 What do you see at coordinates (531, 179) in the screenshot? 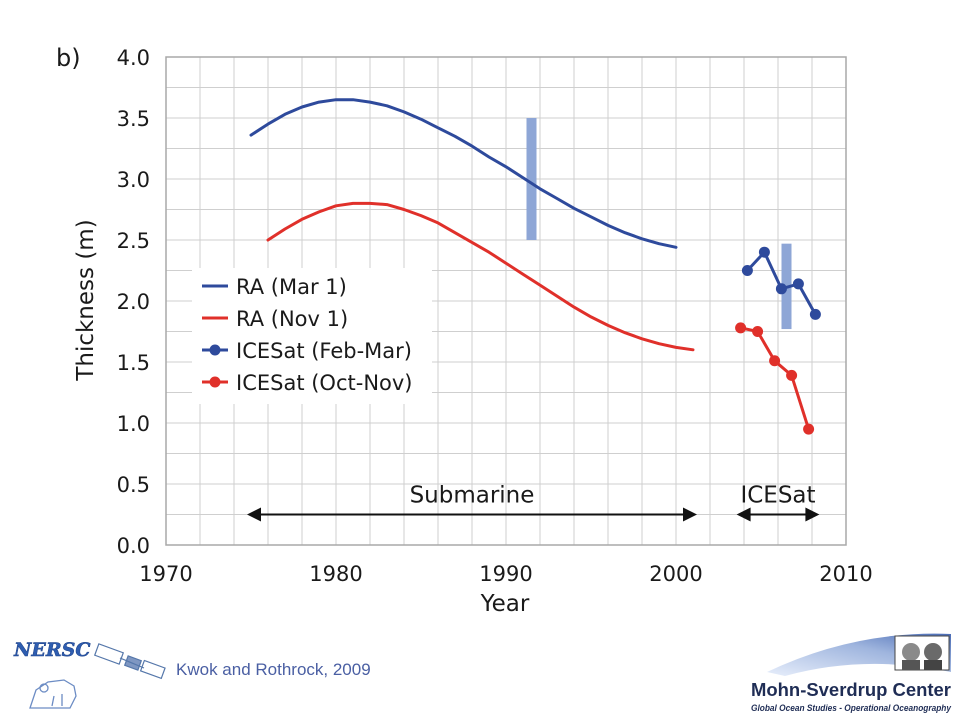
I see `uncertainty-bar` at bounding box center [531, 179].